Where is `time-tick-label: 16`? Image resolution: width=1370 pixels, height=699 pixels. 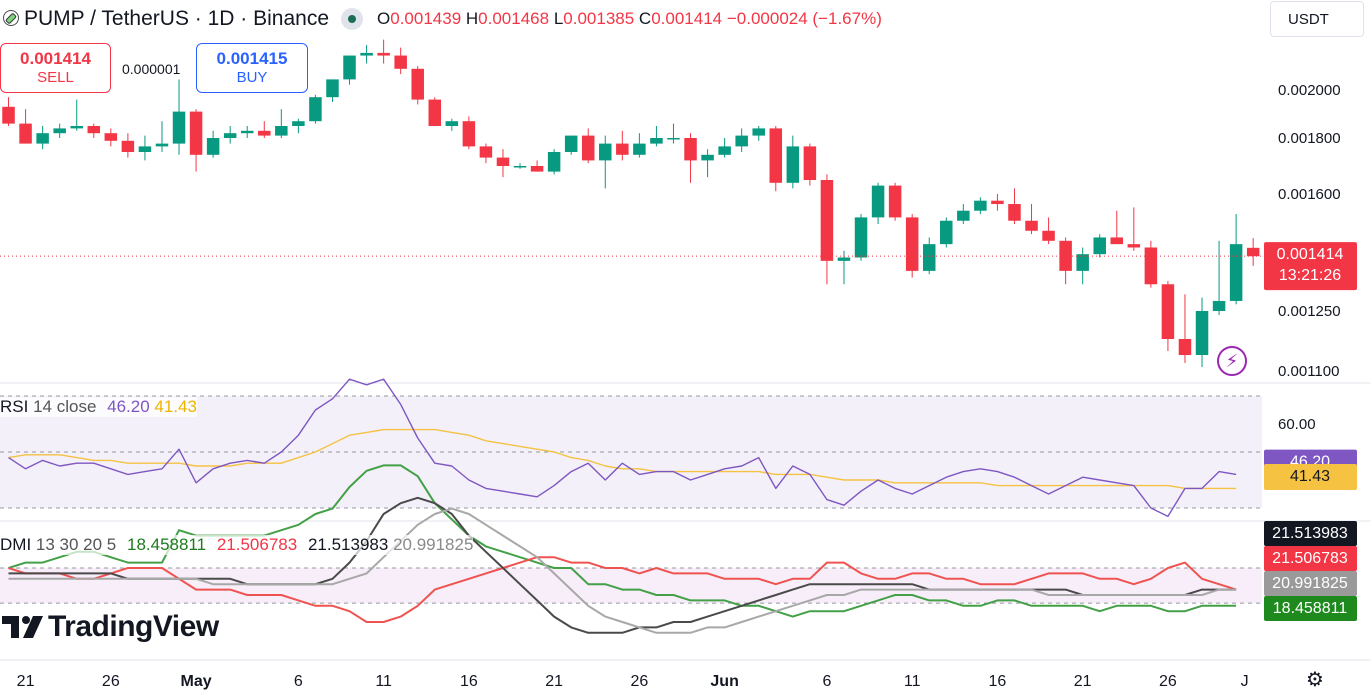 time-tick-label: 16 is located at coordinates (998, 681).